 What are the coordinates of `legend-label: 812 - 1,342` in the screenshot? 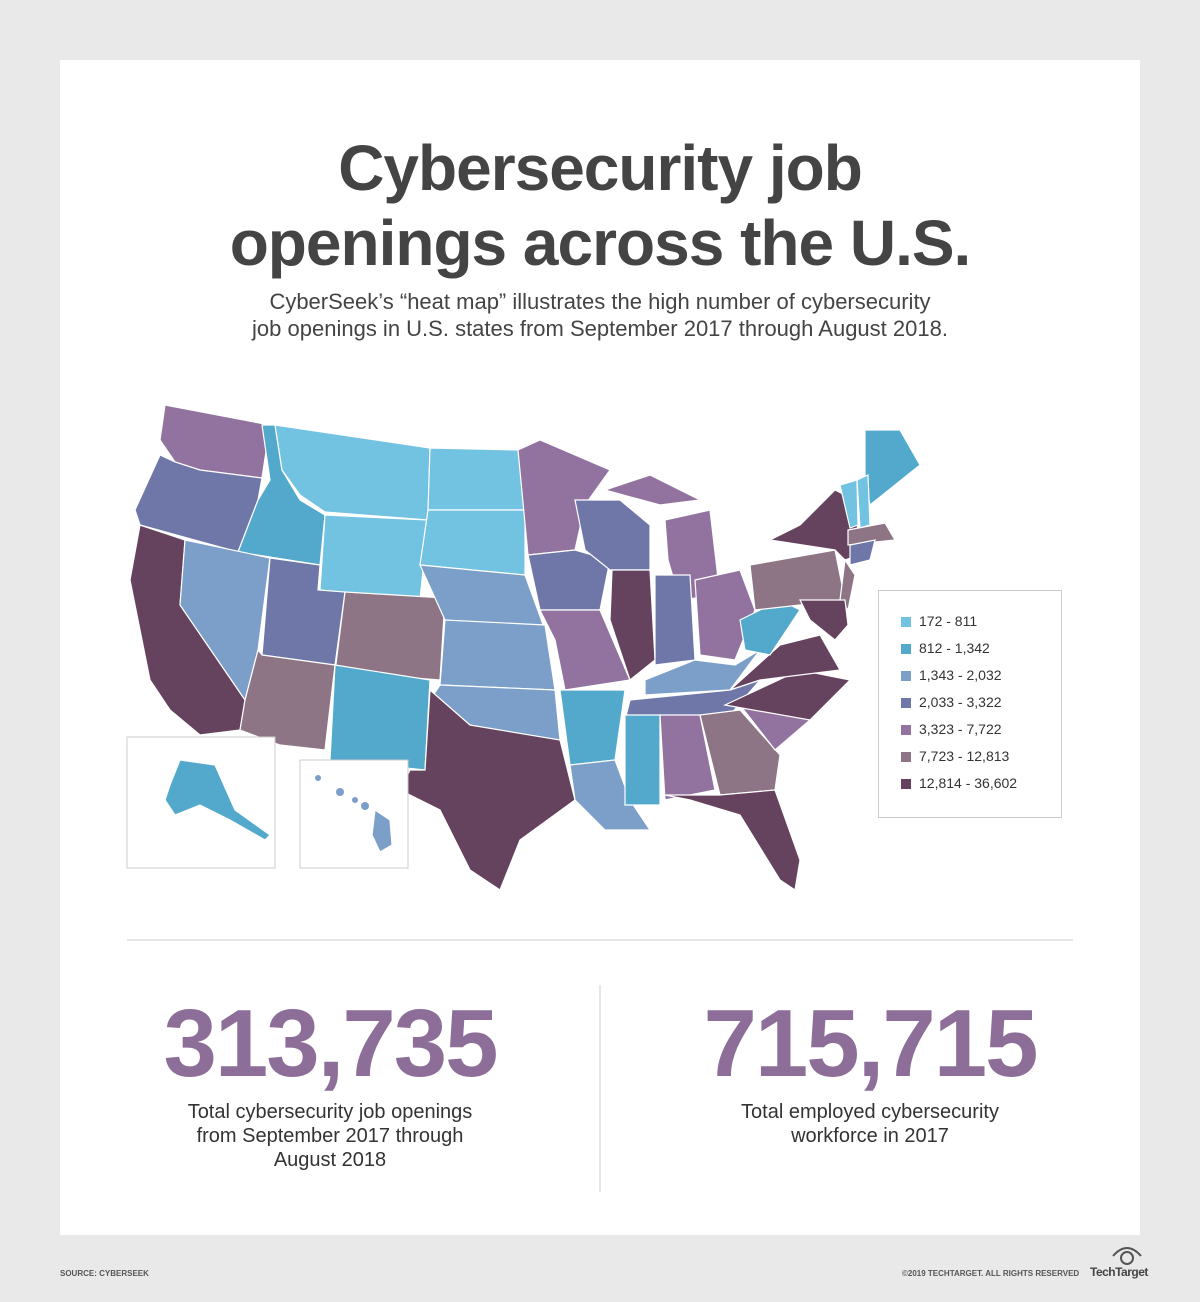 It's located at (954, 648).